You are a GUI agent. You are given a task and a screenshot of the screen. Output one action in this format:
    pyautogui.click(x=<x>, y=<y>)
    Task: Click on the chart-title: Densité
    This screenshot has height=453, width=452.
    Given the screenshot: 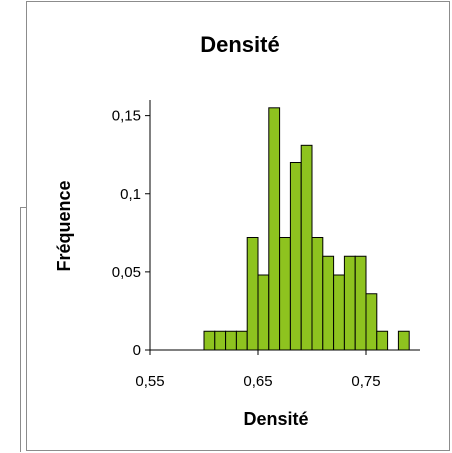 What is the action you would take?
    pyautogui.click(x=239, y=44)
    